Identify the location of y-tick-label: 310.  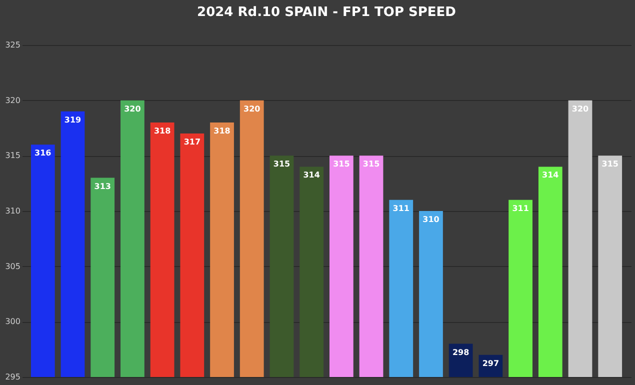
(12, 211).